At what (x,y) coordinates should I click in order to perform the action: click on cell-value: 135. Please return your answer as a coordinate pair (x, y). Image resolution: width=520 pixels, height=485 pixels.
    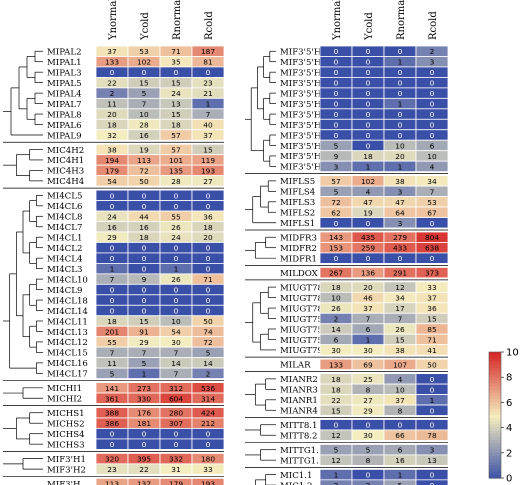
    Looking at the image, I should click on (176, 170).